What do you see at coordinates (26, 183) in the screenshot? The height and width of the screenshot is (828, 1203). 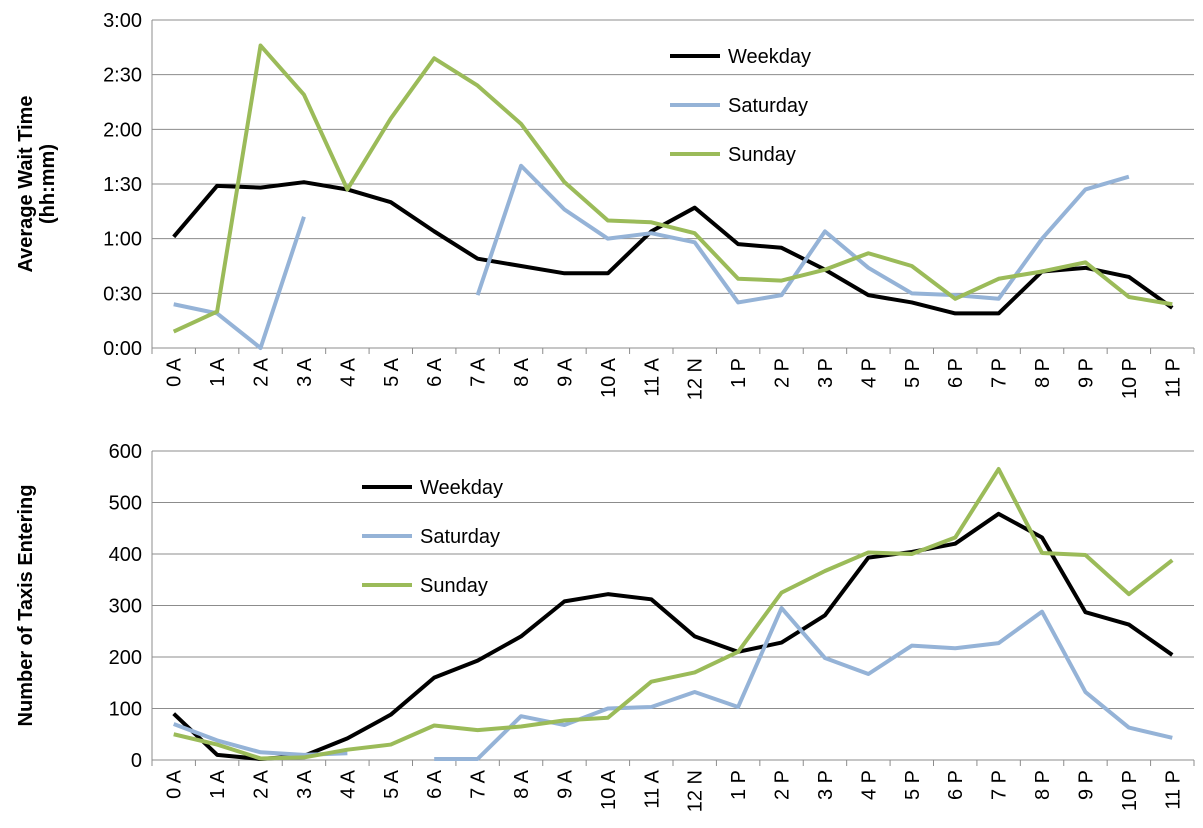 I see `y-axis-title: Average Wait Time` at bounding box center [26, 183].